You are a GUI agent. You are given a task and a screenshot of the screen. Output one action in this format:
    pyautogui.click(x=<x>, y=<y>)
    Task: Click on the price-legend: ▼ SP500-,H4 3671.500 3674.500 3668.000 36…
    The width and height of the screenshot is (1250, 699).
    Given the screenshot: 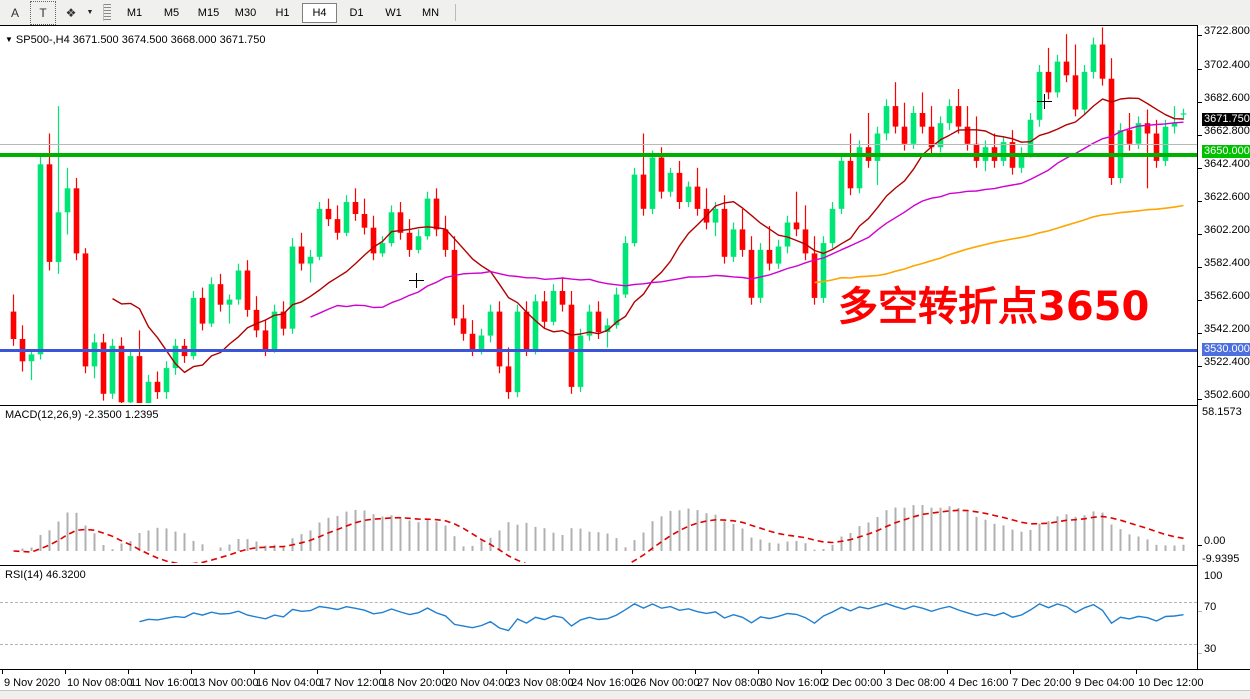 What is the action you would take?
    pyautogui.click(x=135, y=40)
    